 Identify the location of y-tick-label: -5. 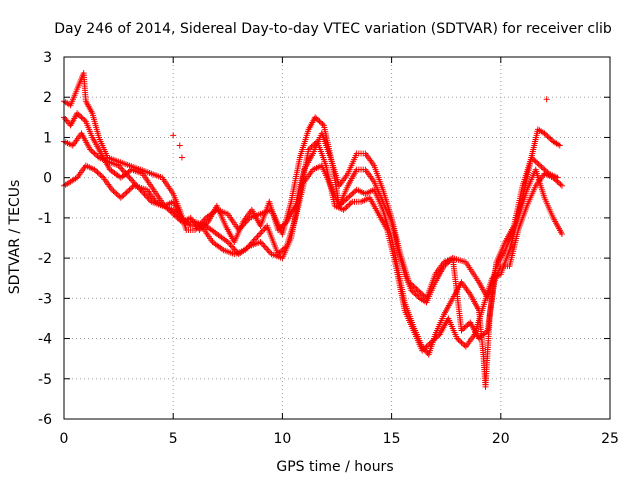
(45, 380).